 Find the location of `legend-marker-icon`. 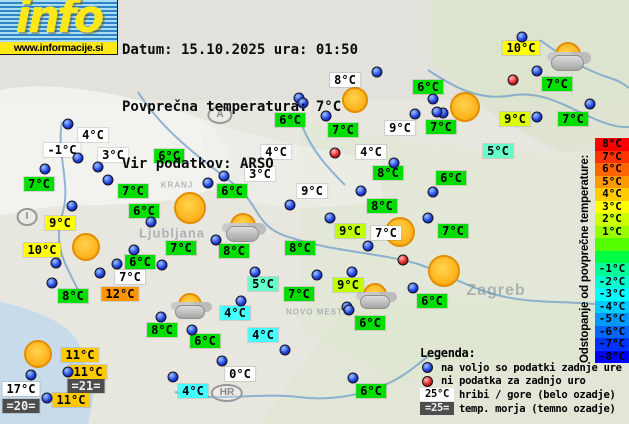

legend-marker-icon is located at coordinates (427, 381).